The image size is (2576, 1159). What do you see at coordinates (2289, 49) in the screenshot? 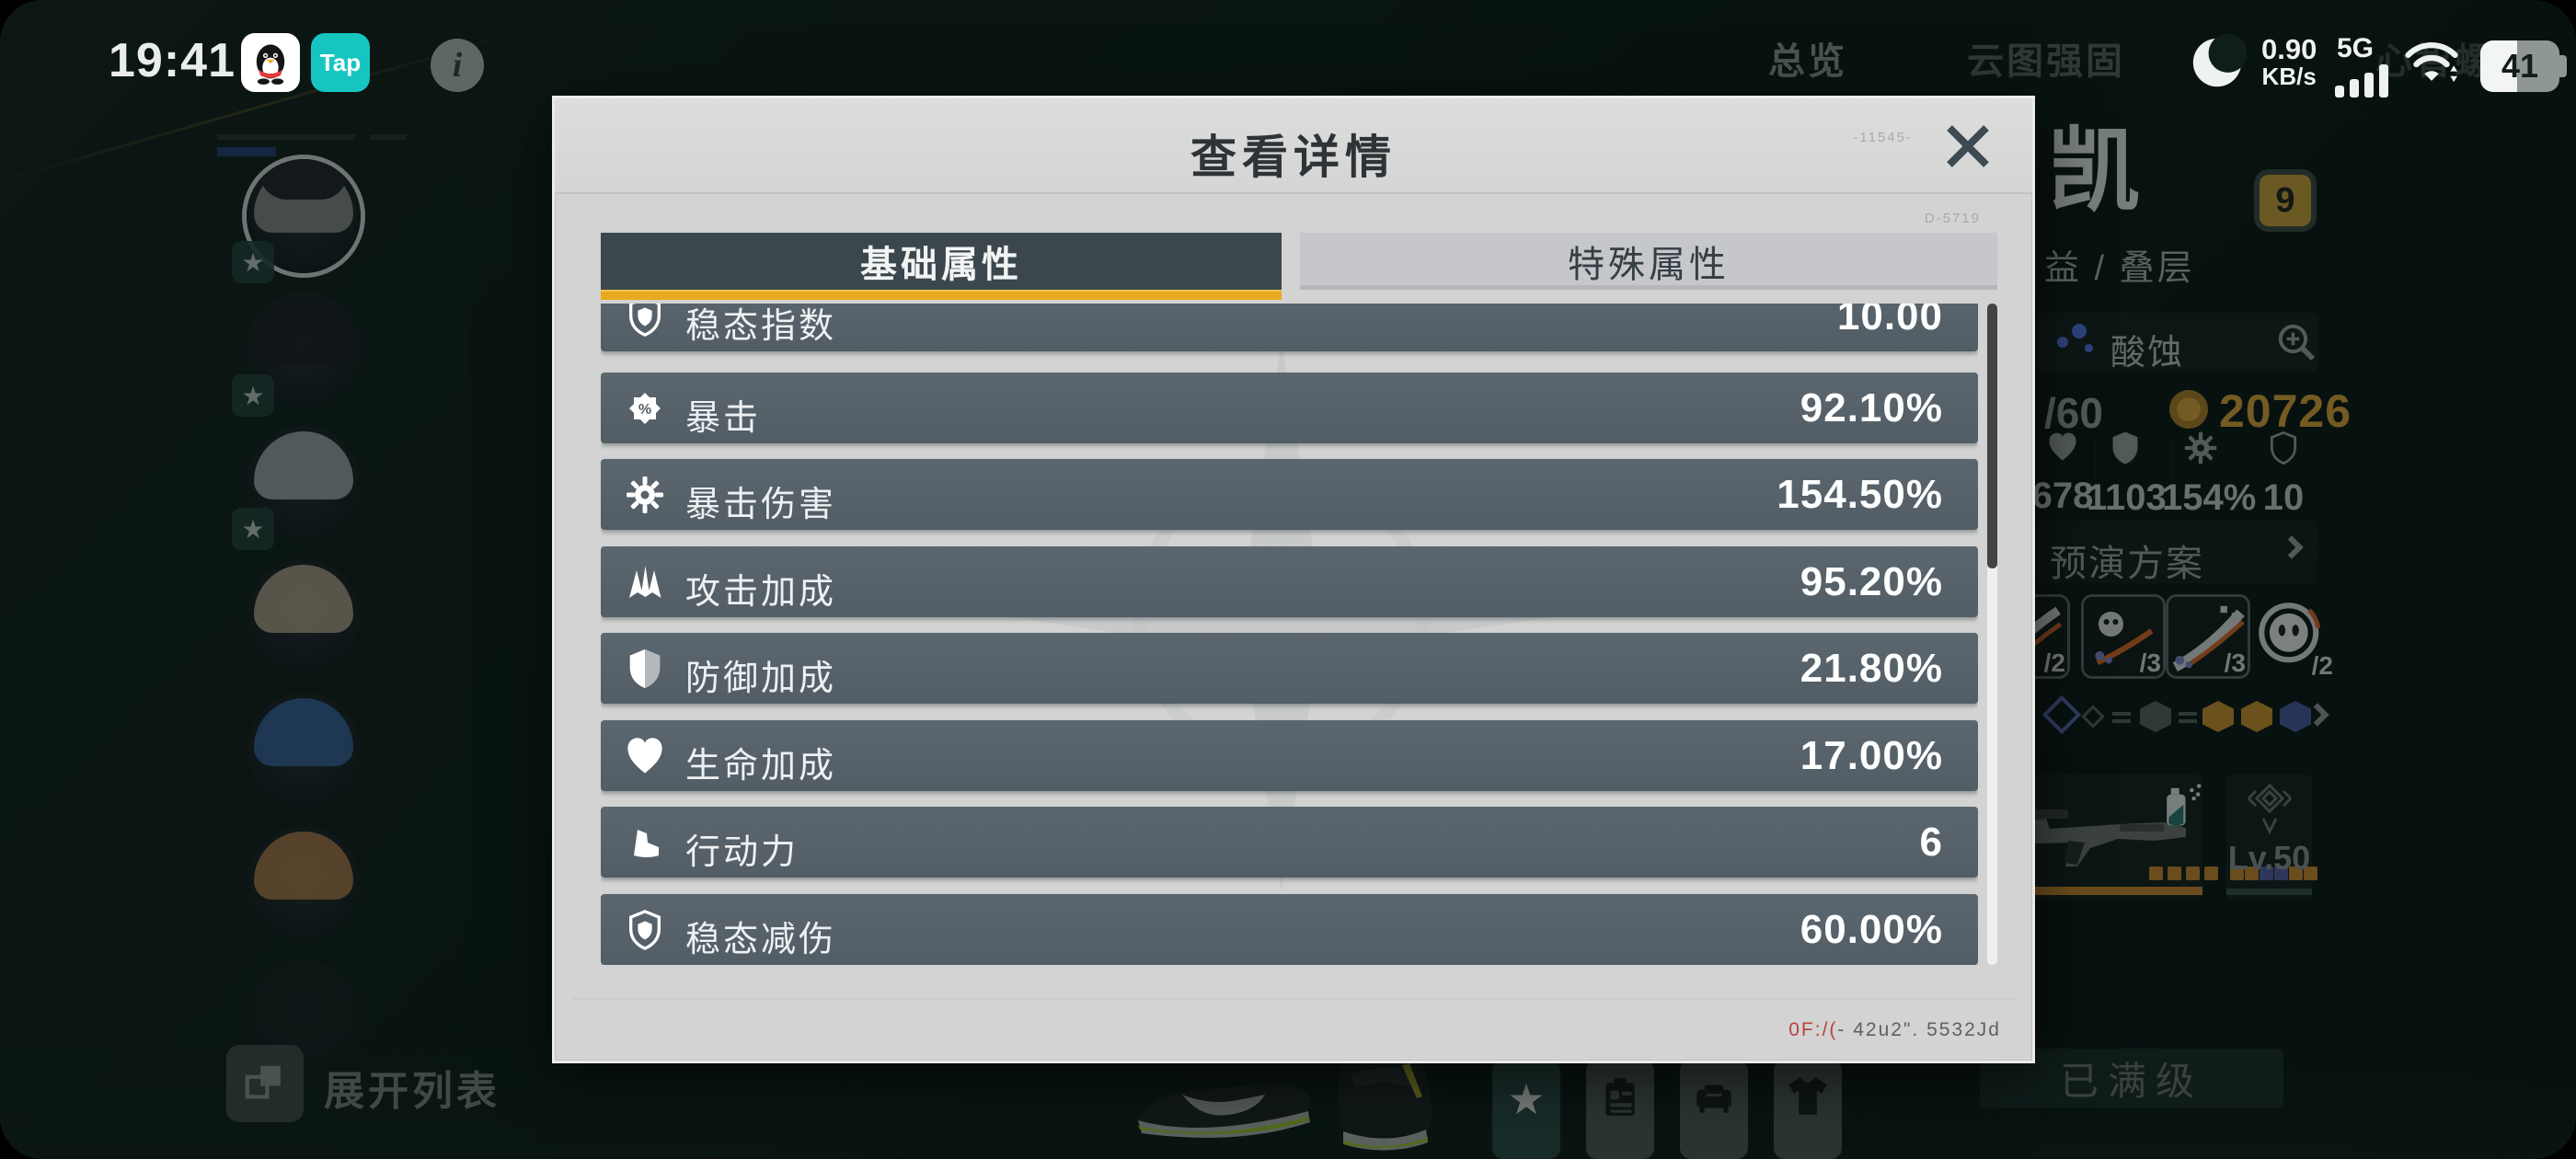
I see `net-speed-value: 0.90` at bounding box center [2289, 49].